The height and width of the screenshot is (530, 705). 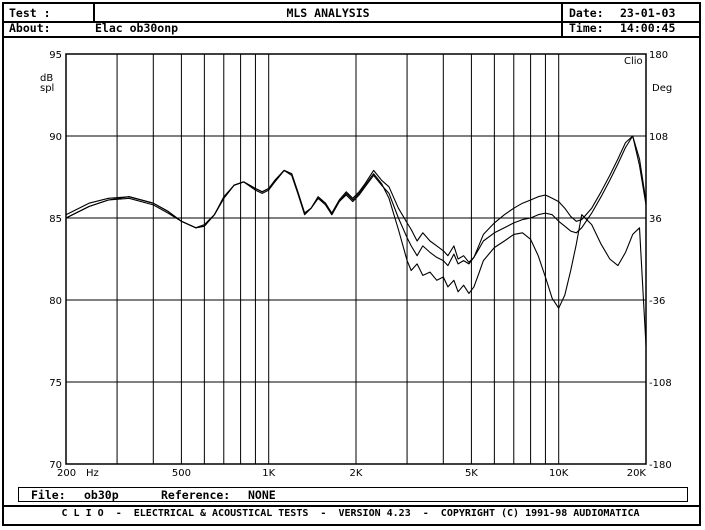 I want to click on y2-tick-label: -36, so click(x=657, y=301).